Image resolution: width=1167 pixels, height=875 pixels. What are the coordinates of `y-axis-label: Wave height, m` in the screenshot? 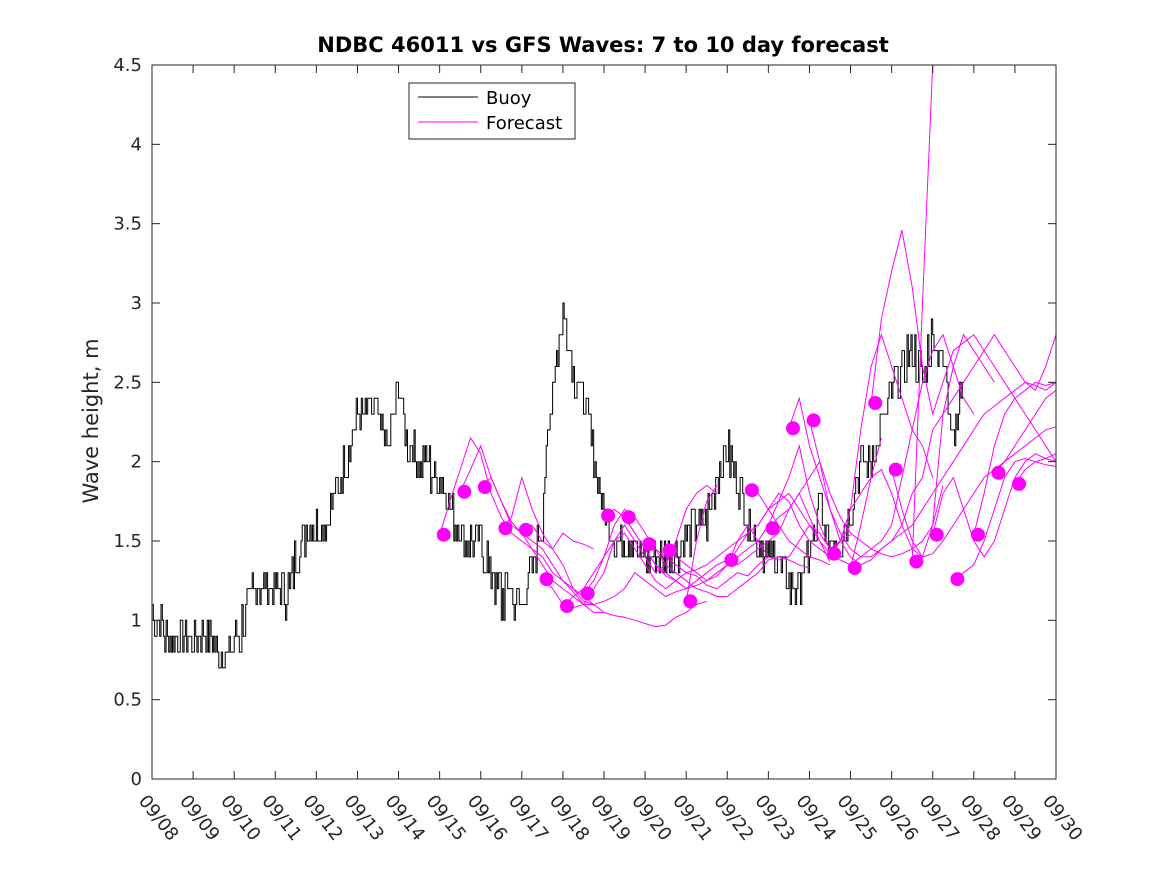 It's located at (91, 420).